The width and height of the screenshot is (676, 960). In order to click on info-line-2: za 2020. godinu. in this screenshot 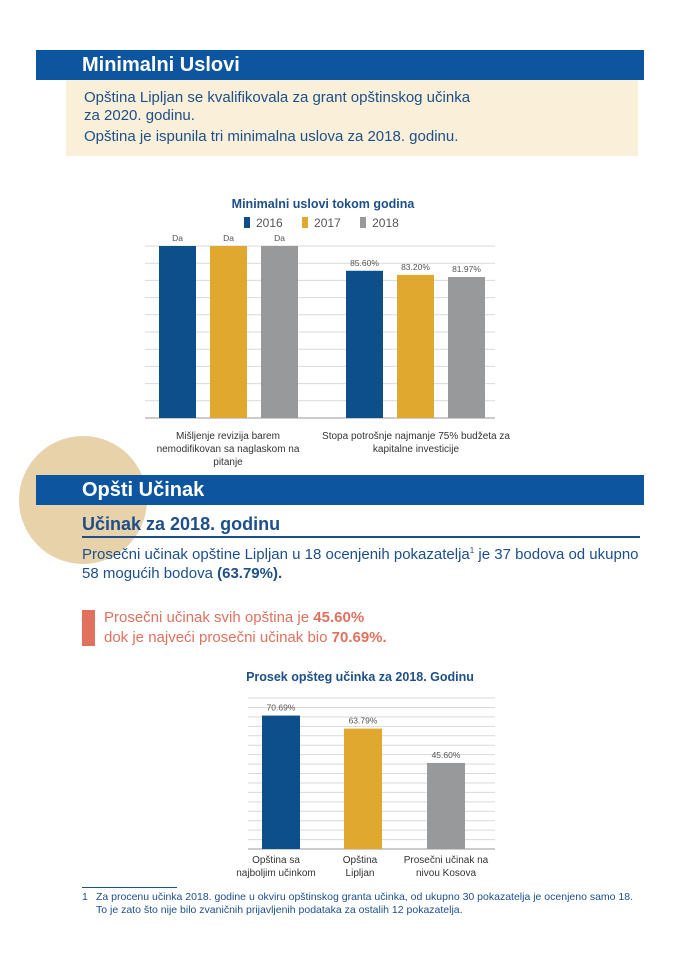, I will do `click(139, 115)`.